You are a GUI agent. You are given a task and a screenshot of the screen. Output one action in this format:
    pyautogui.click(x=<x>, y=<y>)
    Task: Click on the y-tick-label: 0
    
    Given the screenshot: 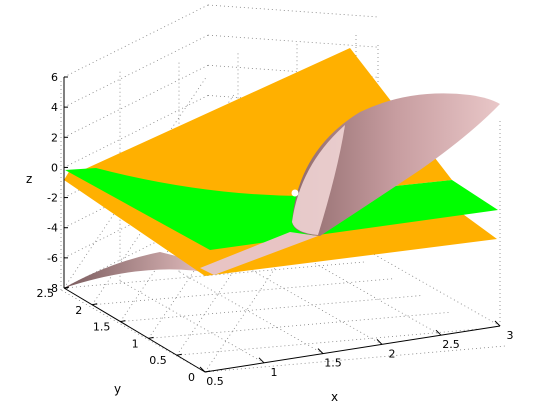 What is the action you would take?
    pyautogui.click(x=191, y=377)
    